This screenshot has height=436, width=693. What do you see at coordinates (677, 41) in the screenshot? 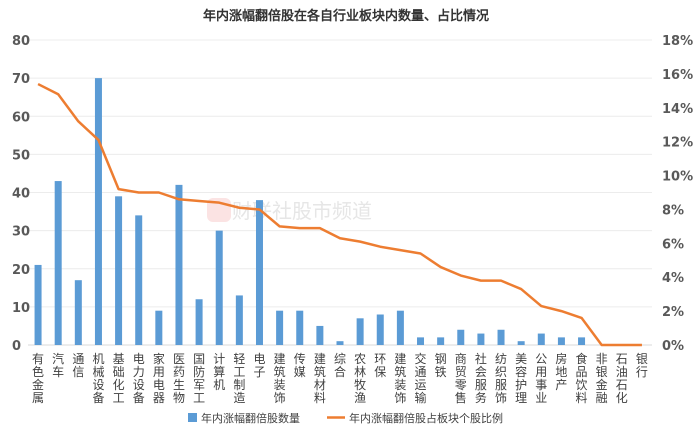
I see `right-tick-label: 18%` at bounding box center [677, 41].